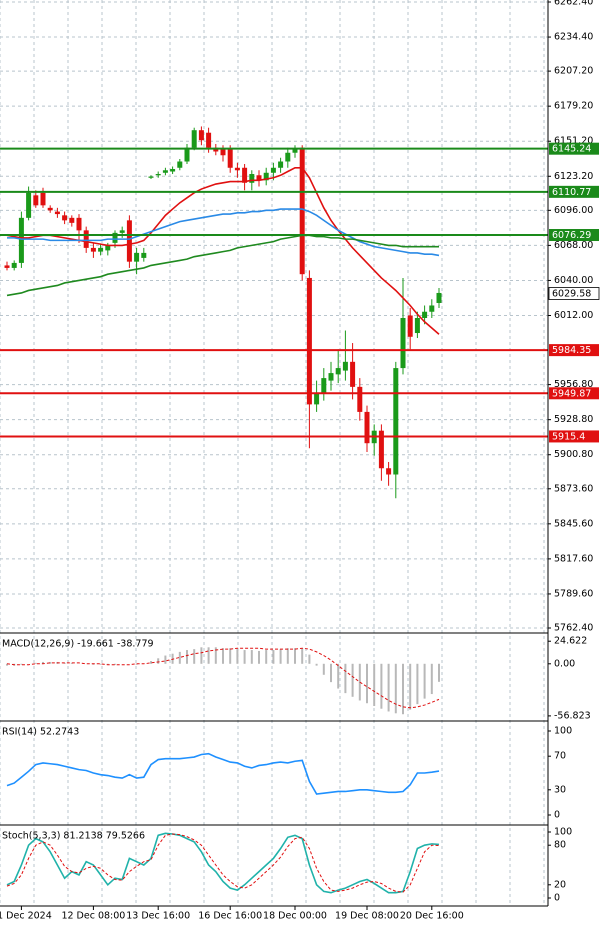 The height and width of the screenshot is (927, 600). I want to click on level-label: 6110.77, so click(571, 192).